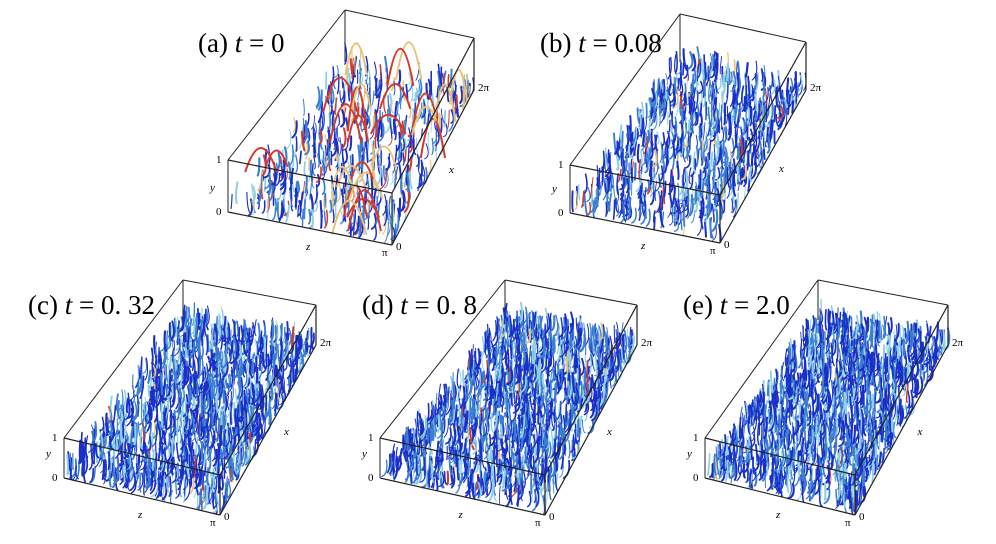 Image resolution: width=996 pixels, height=544 pixels. What do you see at coordinates (266, 43) in the screenshot?
I see `time-value: = 0` at bounding box center [266, 43].